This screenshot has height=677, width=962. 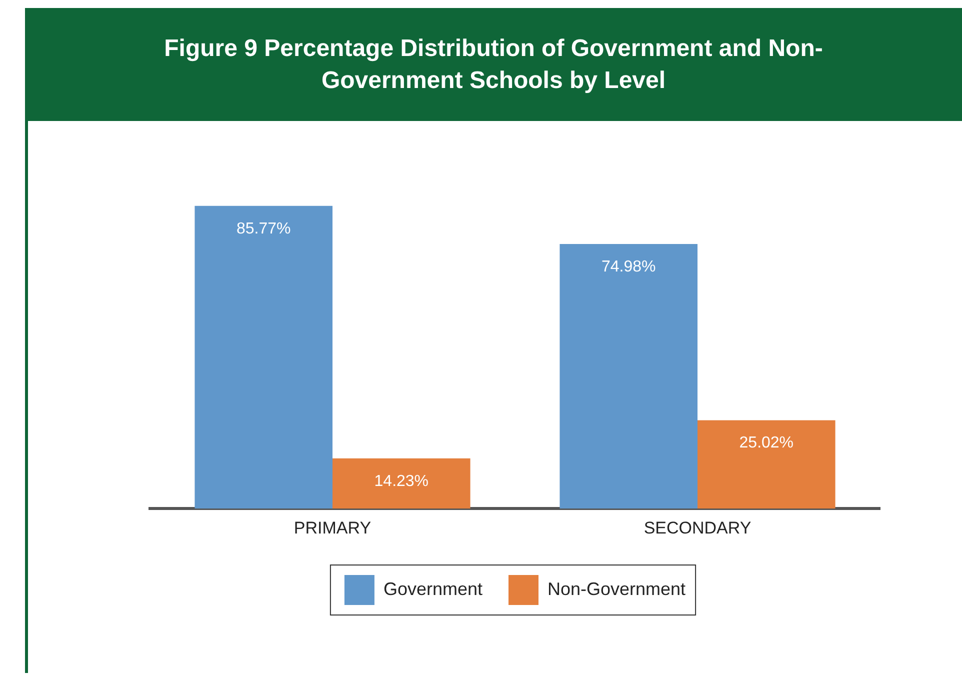 What do you see at coordinates (698, 528) in the screenshot?
I see `x-tick-label: SECONDARY` at bounding box center [698, 528].